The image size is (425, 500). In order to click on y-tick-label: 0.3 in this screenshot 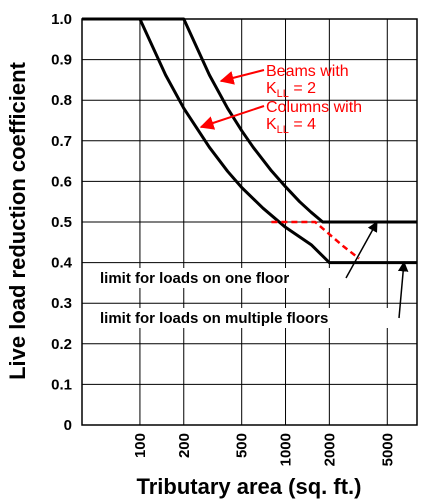, I will do `click(61, 303)`.